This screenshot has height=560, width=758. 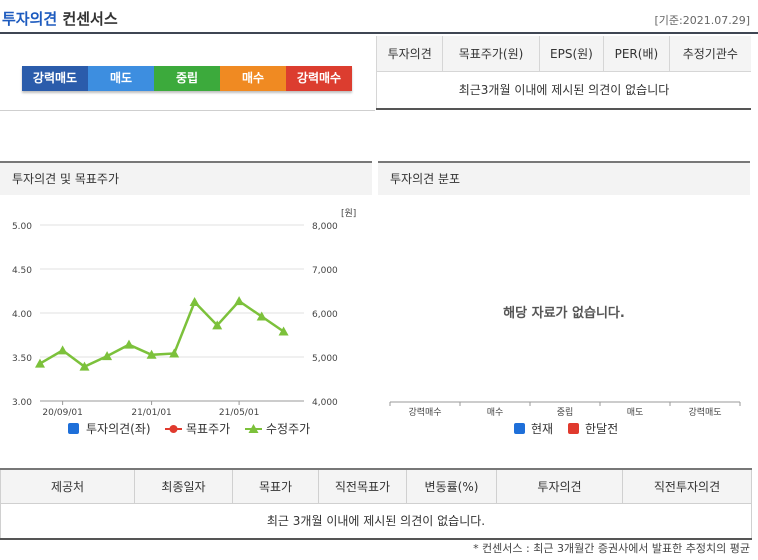 What do you see at coordinates (186, 178) in the screenshot?
I see `chart-panel-header: 투자의견 및 목표주가` at bounding box center [186, 178].